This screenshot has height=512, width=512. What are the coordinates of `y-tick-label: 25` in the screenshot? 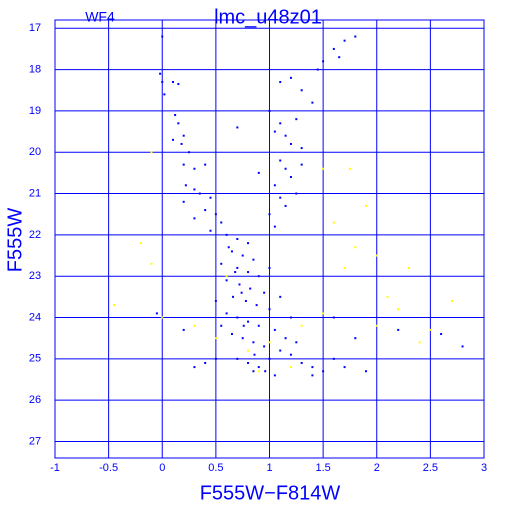 It's located at (35, 359).